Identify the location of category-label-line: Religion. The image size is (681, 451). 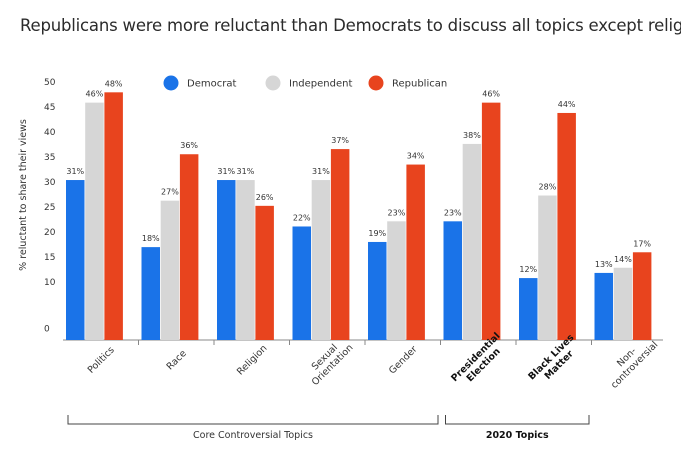
(252, 360).